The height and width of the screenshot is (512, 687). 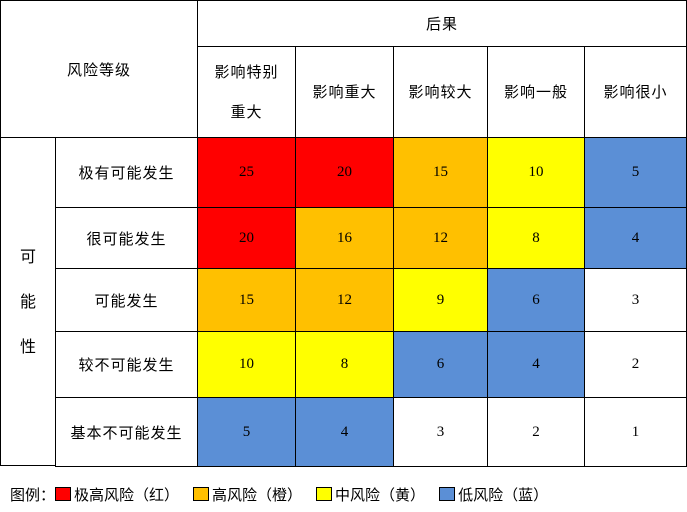 I want to click on row-label-text: 较不可能发生, so click(x=126, y=365).